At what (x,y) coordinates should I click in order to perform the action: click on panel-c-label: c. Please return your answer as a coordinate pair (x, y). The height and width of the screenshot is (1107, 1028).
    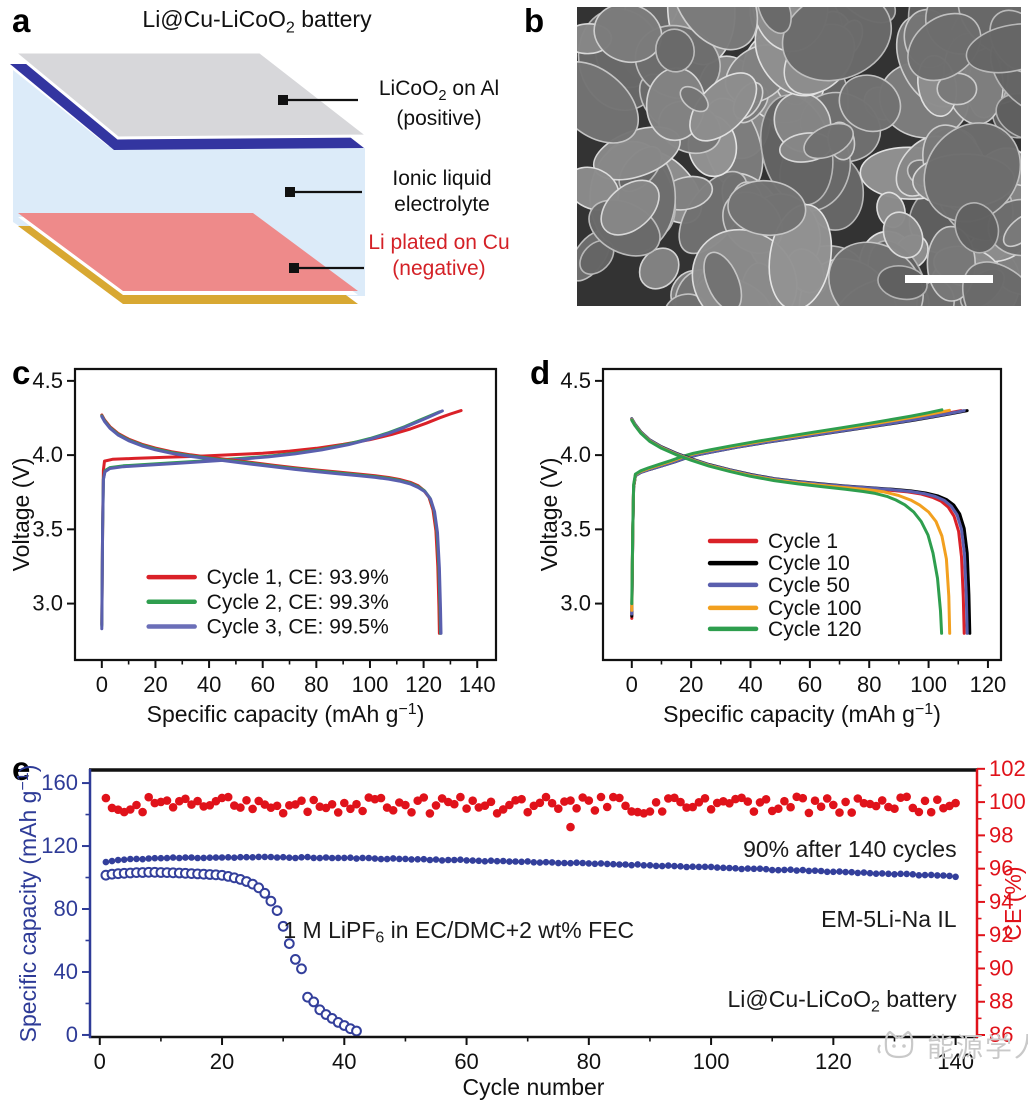
    Looking at the image, I should click on (21, 372).